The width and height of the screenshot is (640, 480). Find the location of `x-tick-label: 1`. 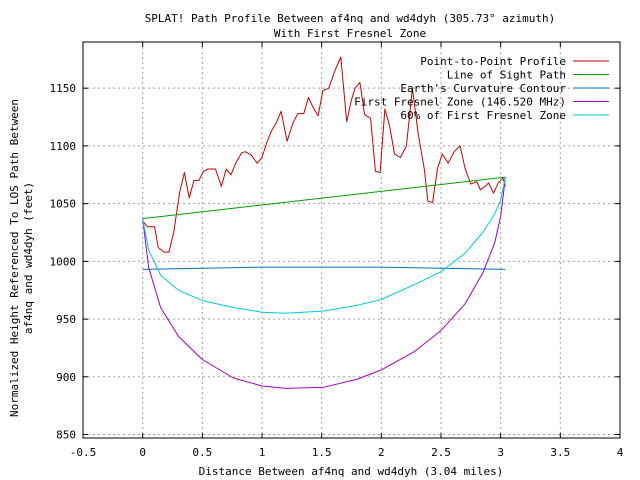

x-tick-label: 1 is located at coordinates (262, 452).